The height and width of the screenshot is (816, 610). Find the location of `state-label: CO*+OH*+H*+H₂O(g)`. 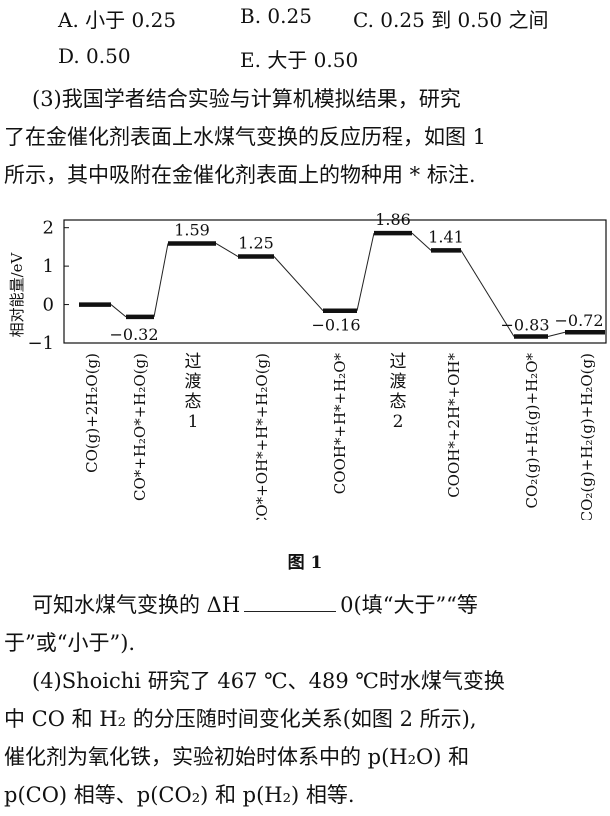

state-label: CO*+OH*+H*+H₂O(g) is located at coordinates (262, 436).